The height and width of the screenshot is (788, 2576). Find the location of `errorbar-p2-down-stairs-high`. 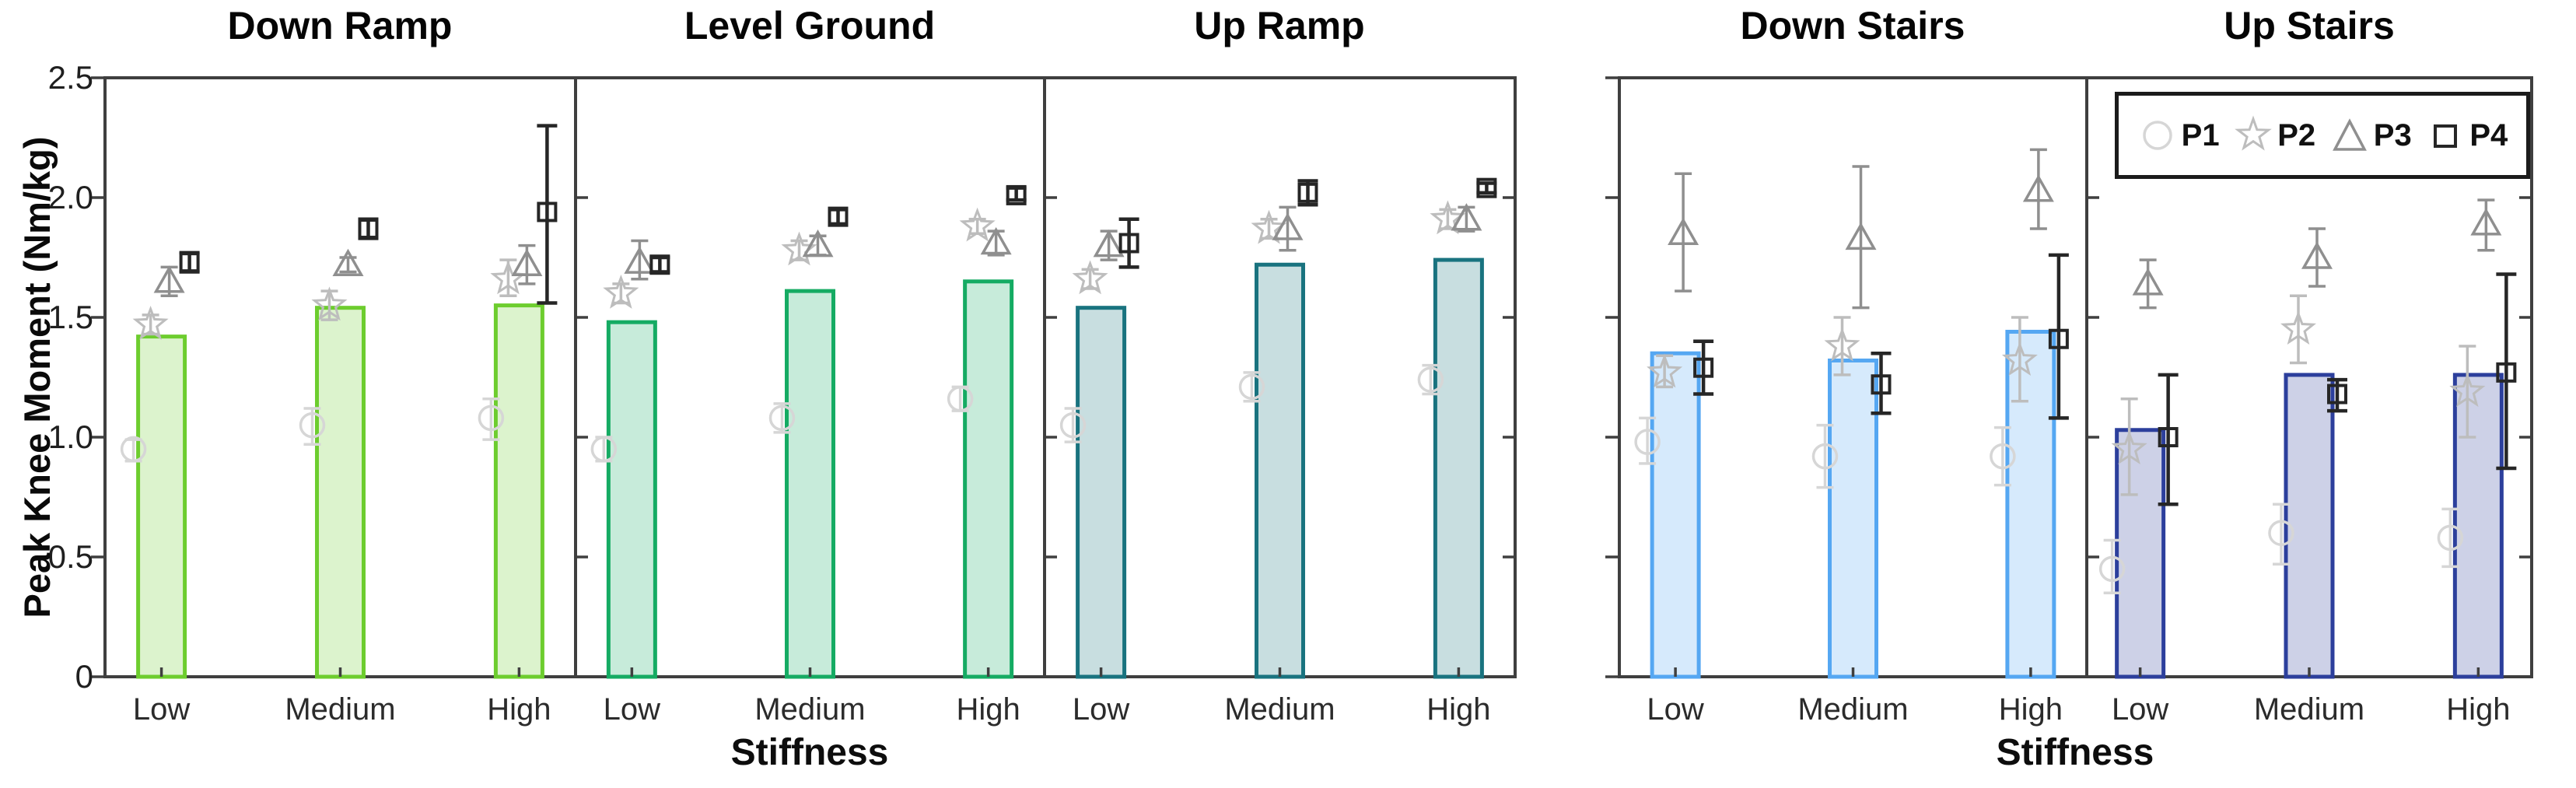

errorbar-p2-down-stairs-high is located at coordinates (2019, 359).